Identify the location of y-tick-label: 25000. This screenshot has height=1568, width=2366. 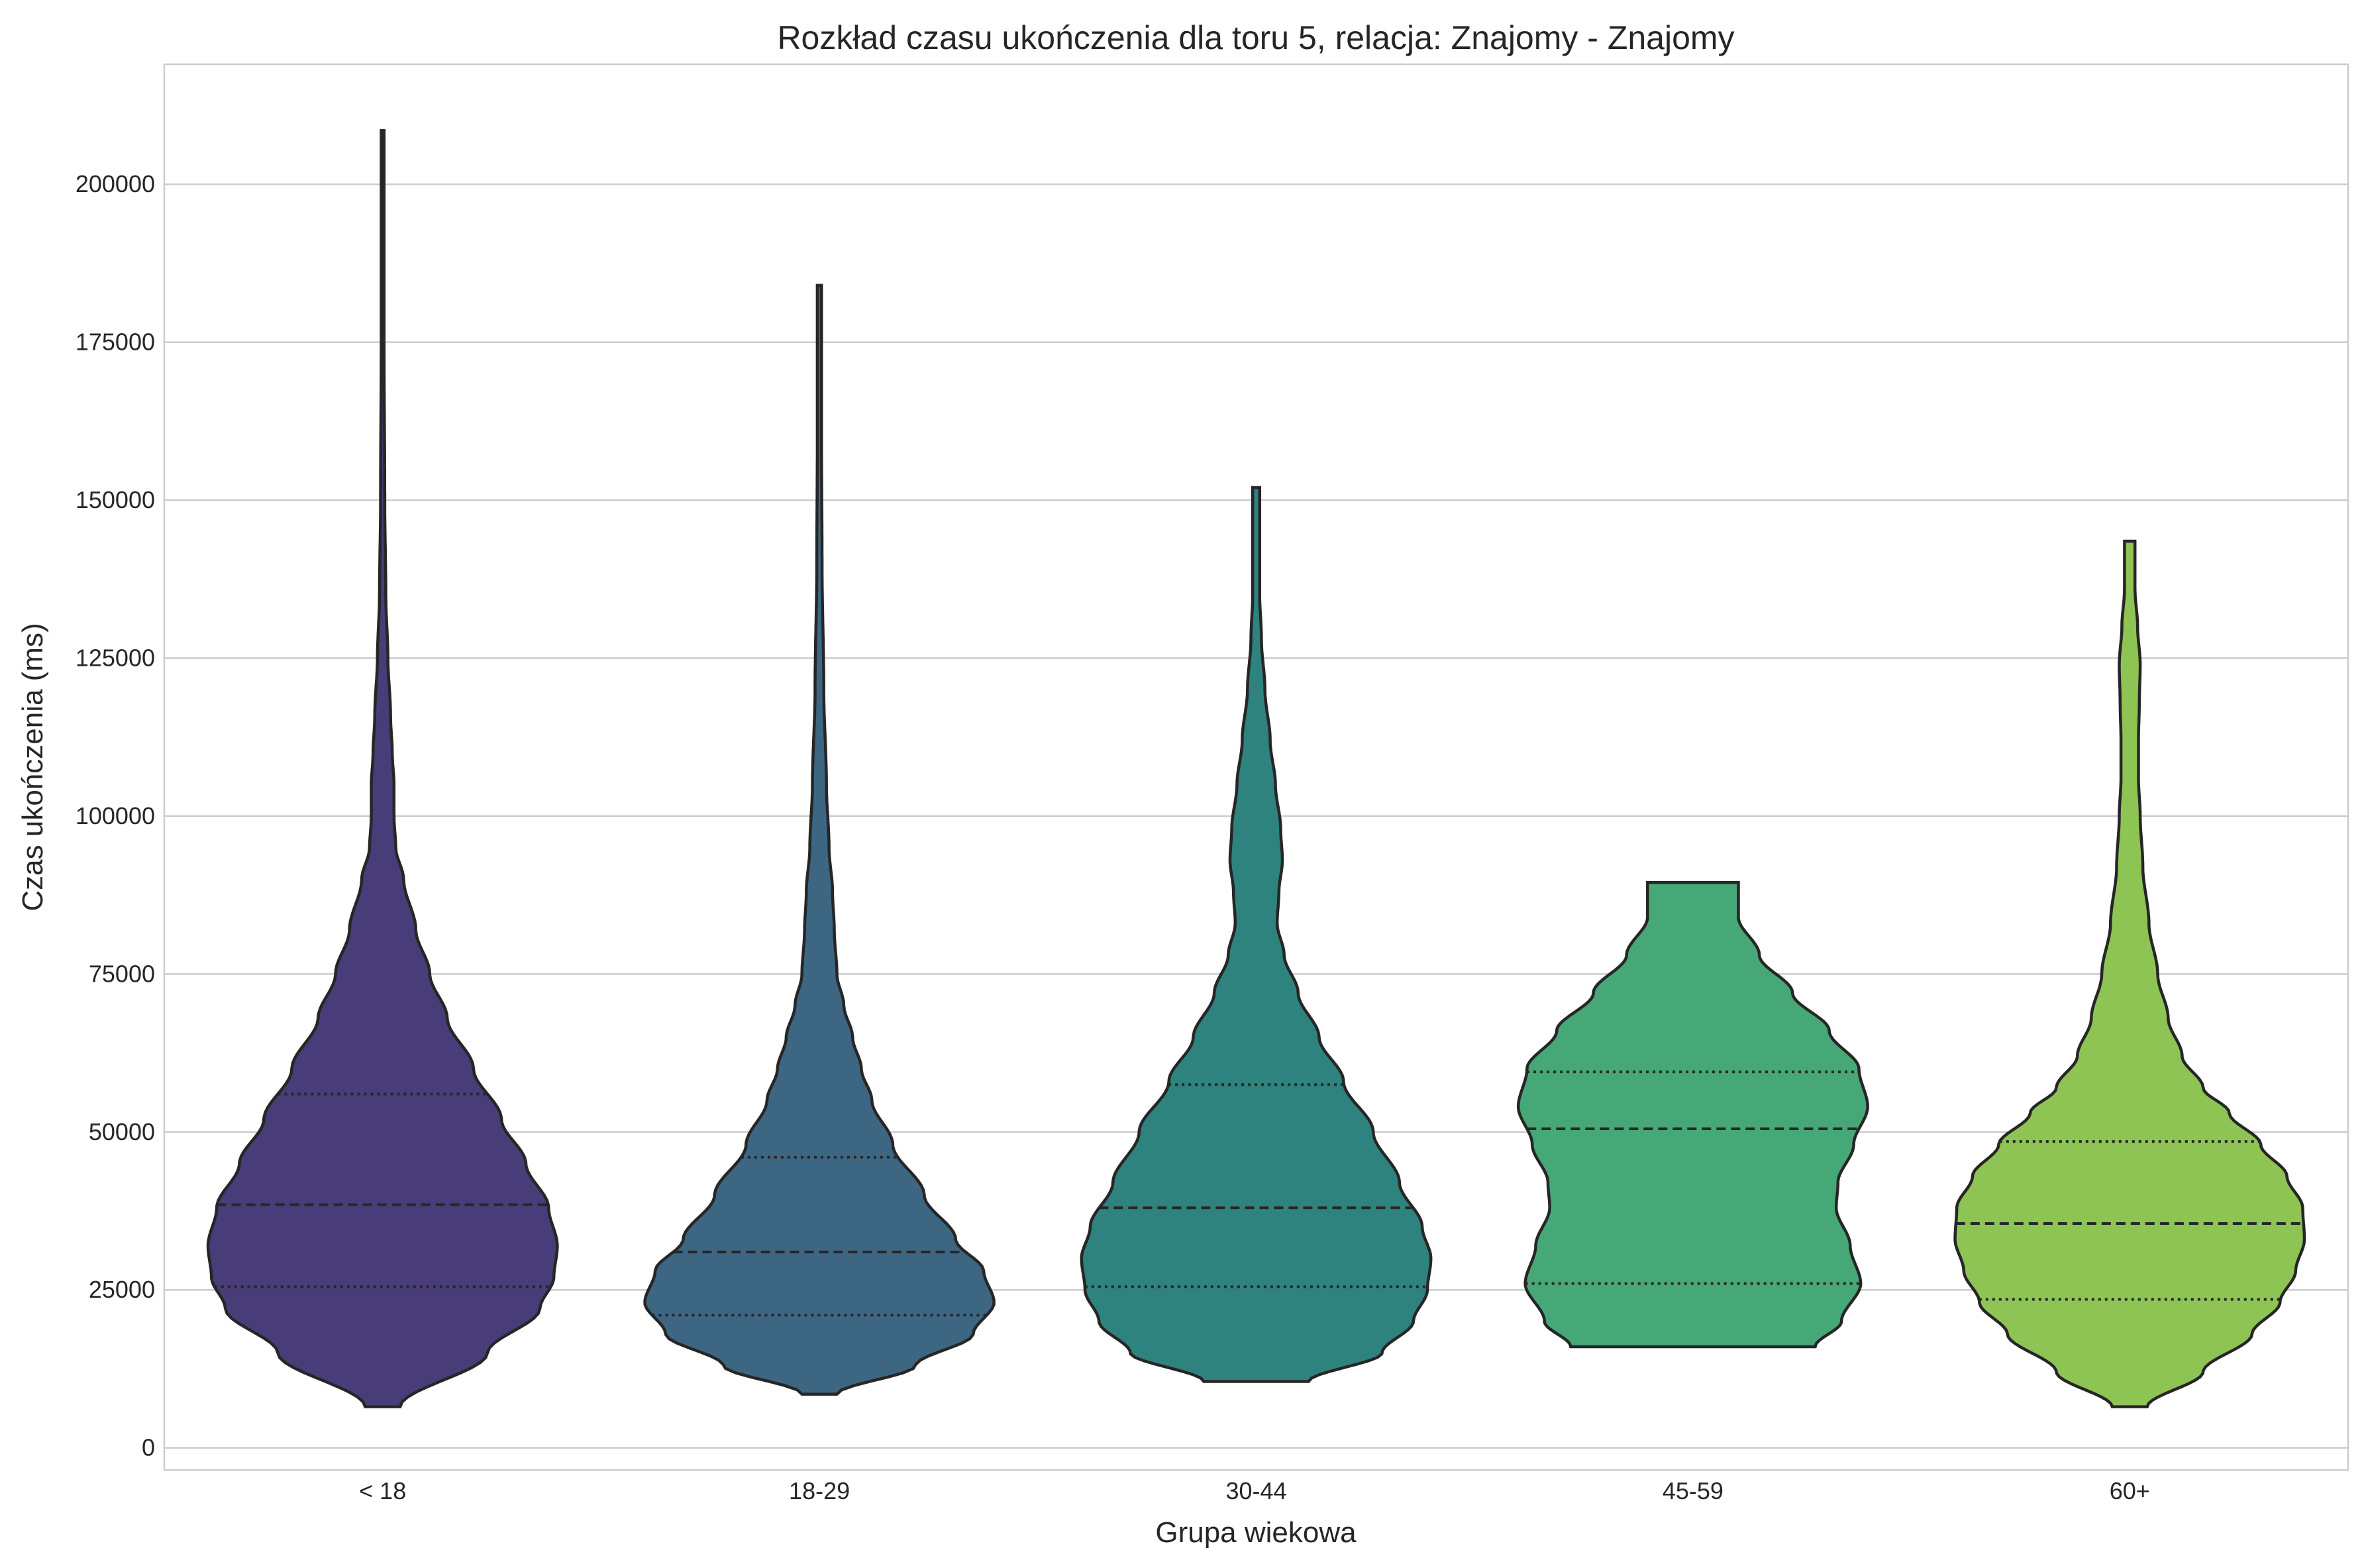
(122, 1289).